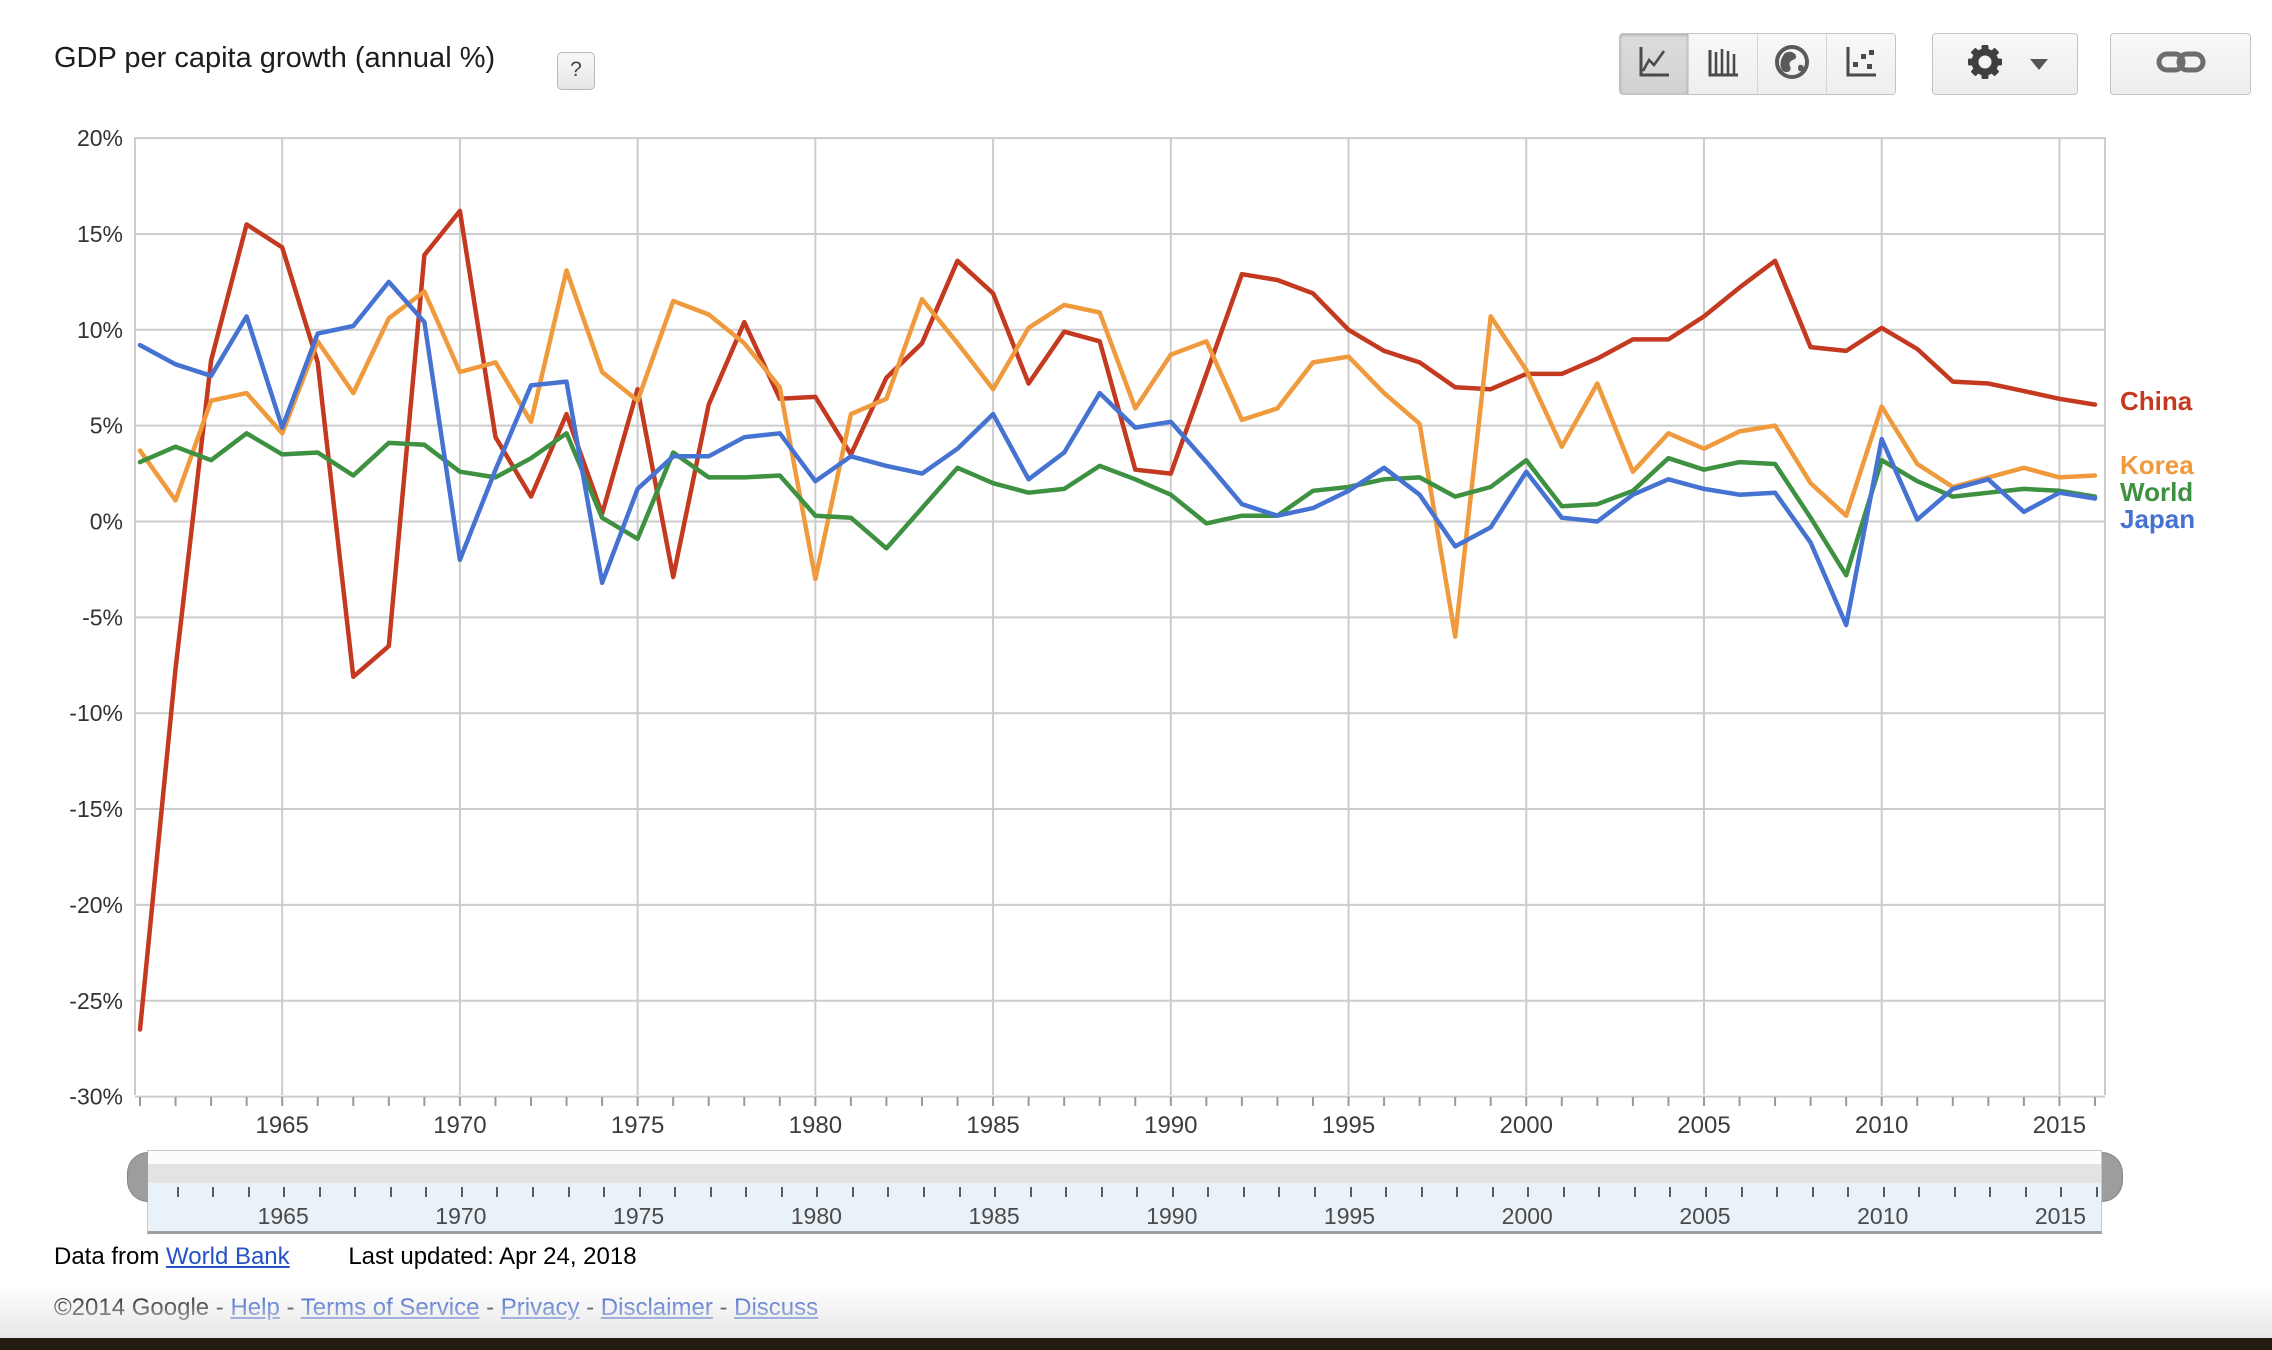 This screenshot has height=1350, width=2272. What do you see at coordinates (1527, 1216) in the screenshot?
I see `slider-year-label: 2000` at bounding box center [1527, 1216].